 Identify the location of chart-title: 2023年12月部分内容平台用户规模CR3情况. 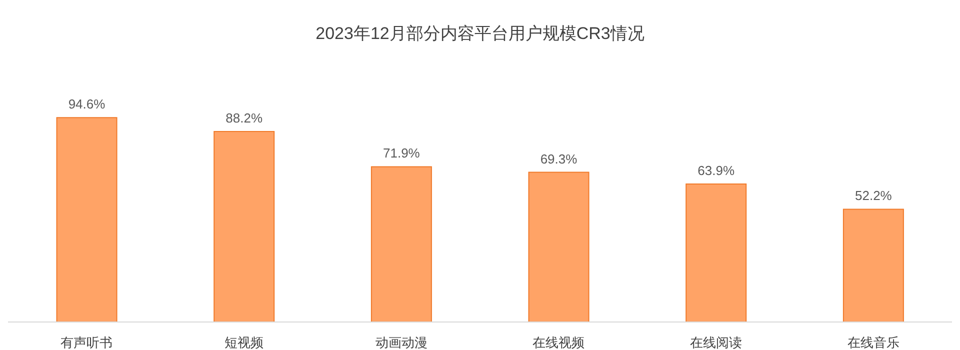
(480, 34).